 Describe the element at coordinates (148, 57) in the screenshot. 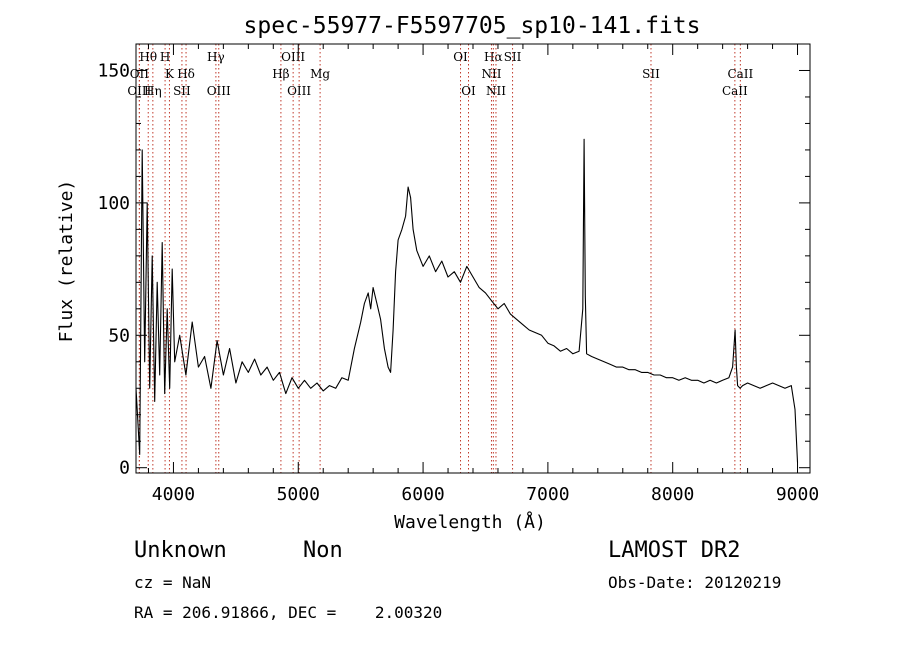

I see `spectral-line-label: Hθ` at that location.